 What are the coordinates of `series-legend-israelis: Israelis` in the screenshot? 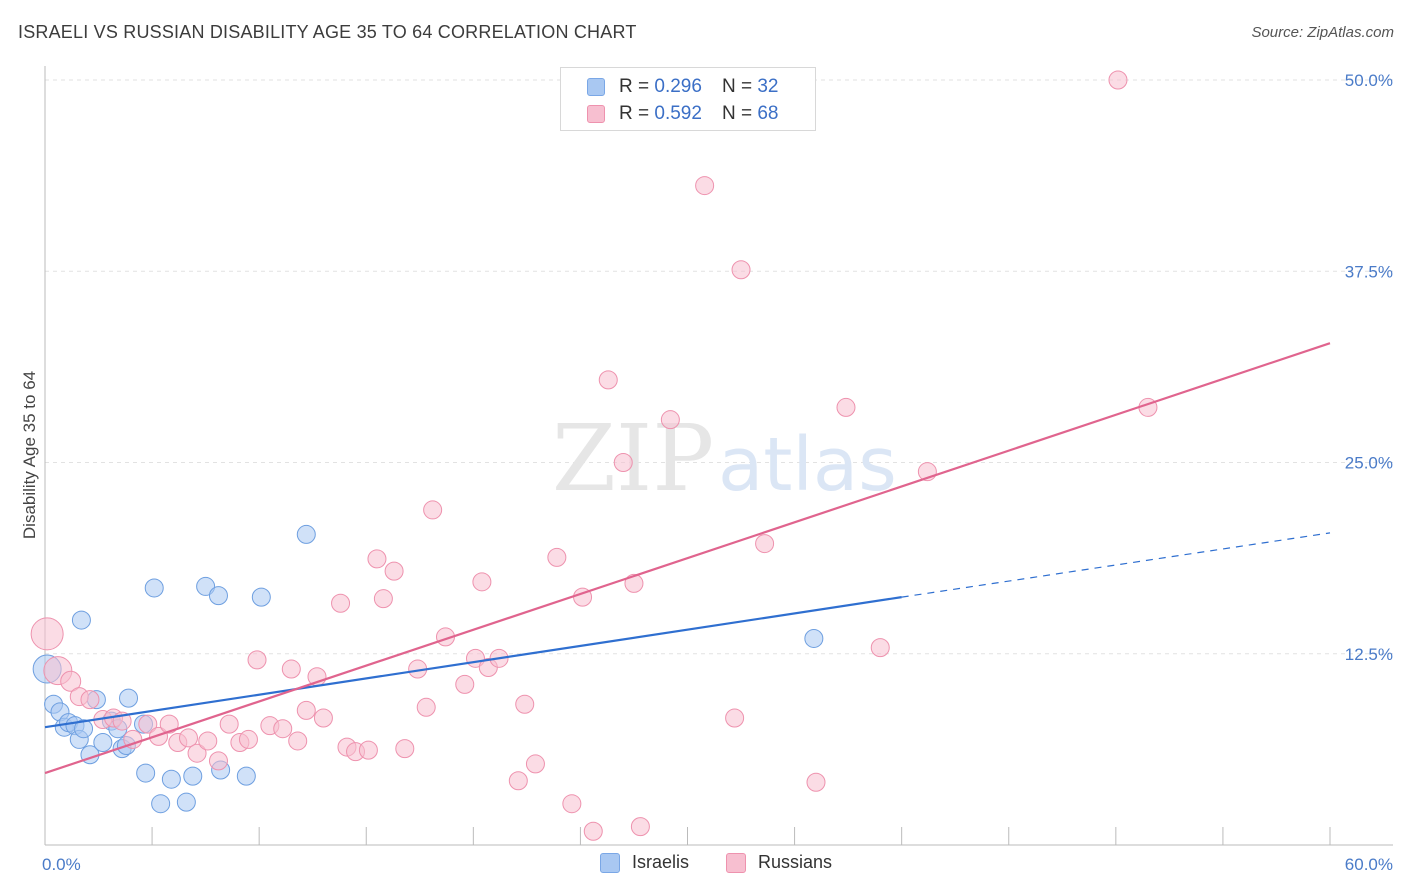 It's located at (644, 862).